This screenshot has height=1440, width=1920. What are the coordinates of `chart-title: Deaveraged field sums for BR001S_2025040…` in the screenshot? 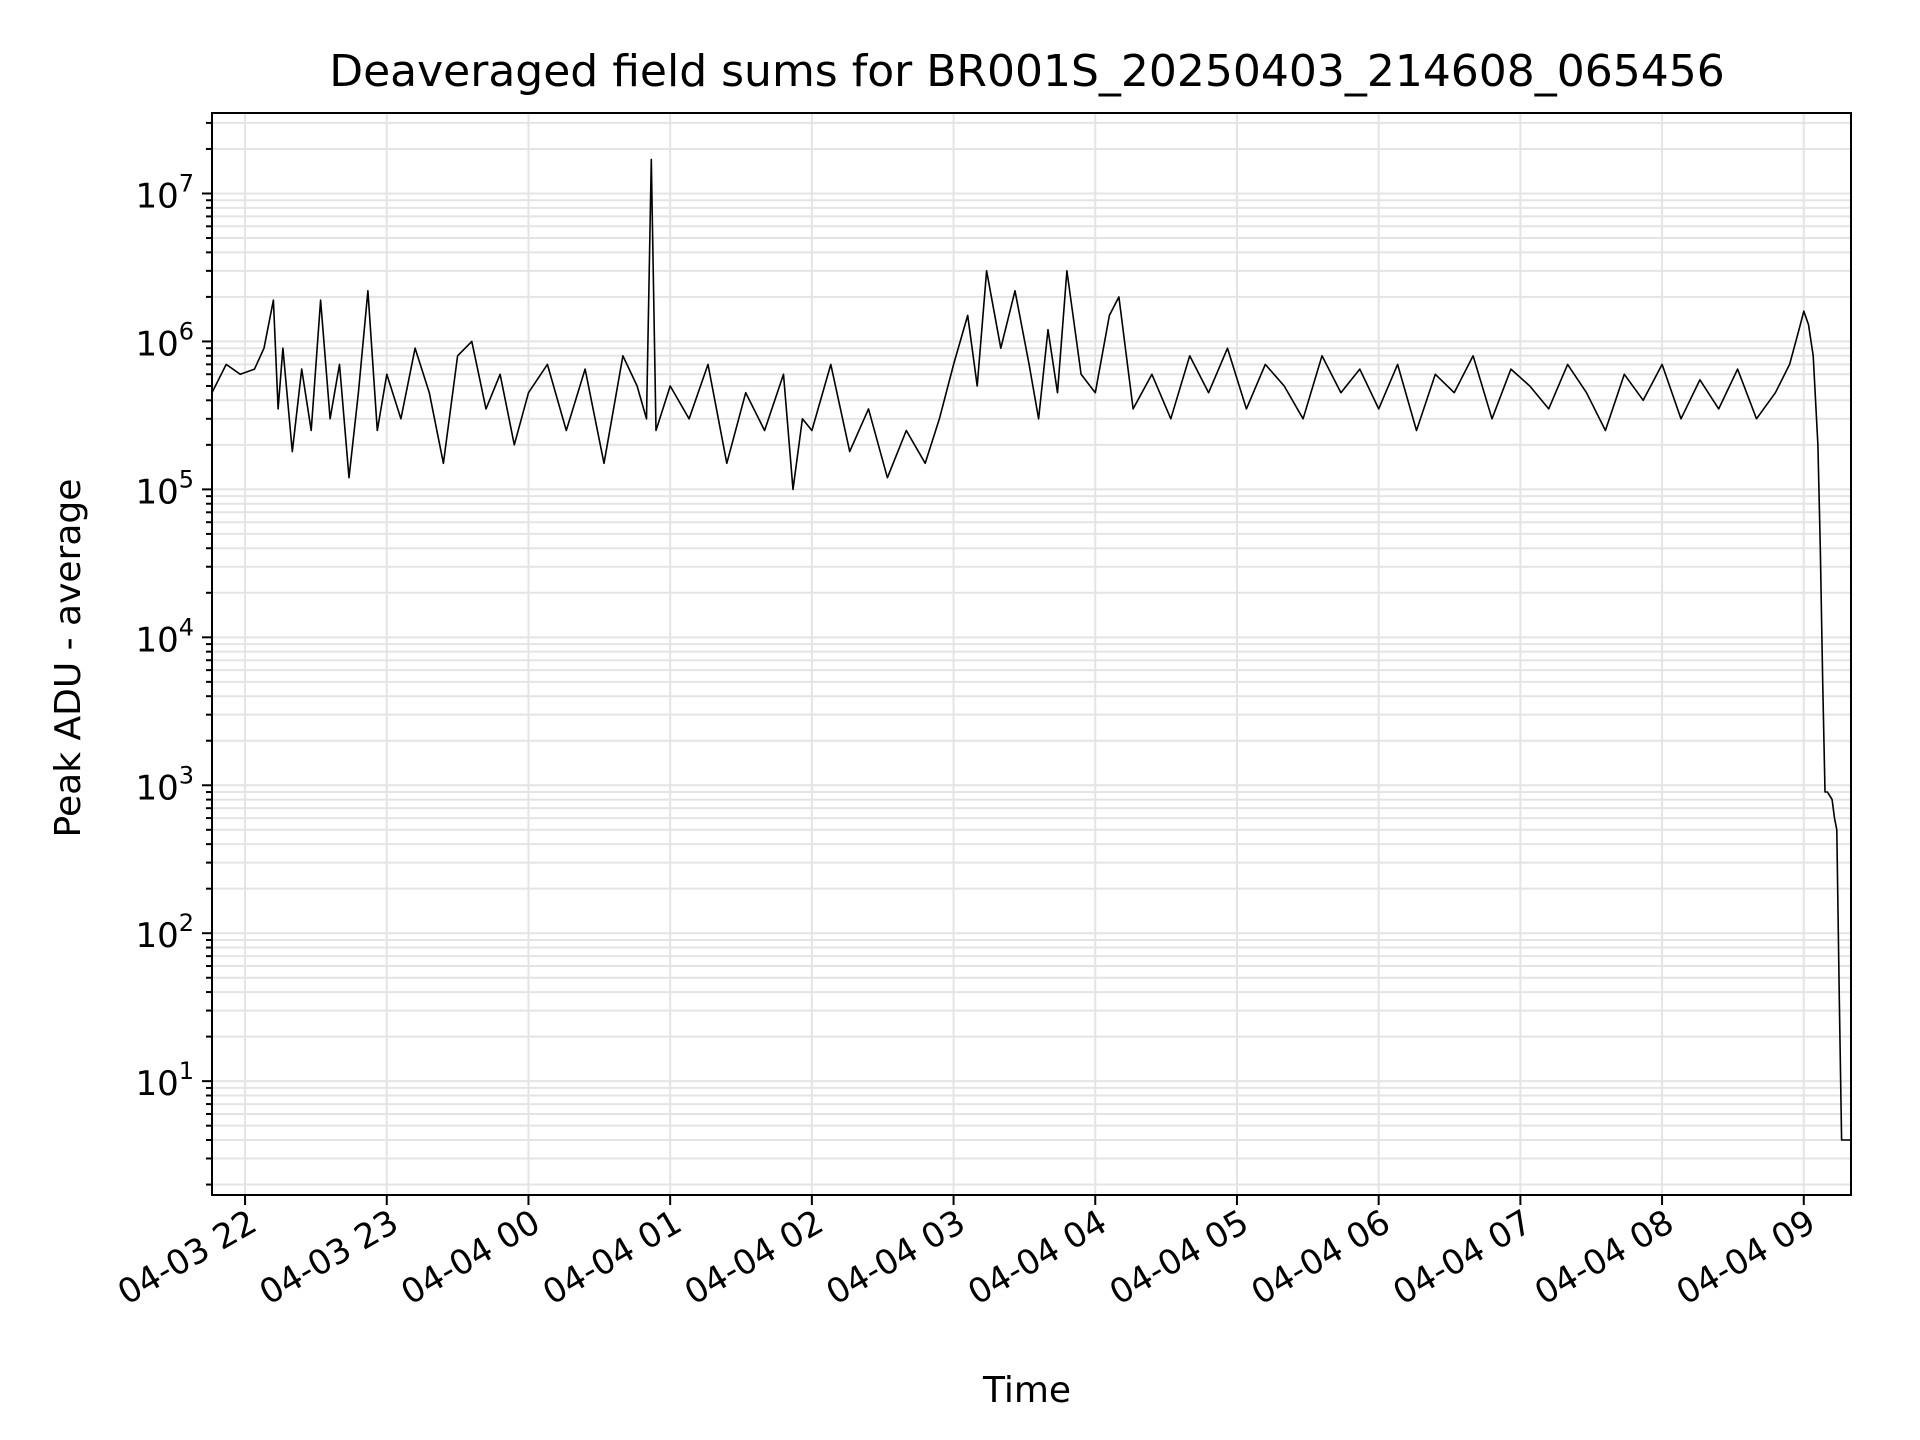 It's located at (1027, 71).